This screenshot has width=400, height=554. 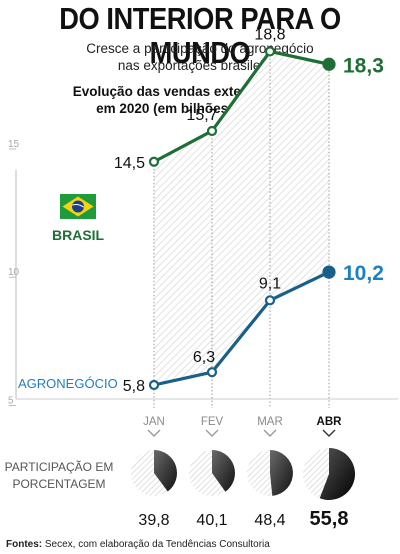 I want to click on page-title: DO INTERIOR PARA O MUNDO, so click(x=200, y=35).